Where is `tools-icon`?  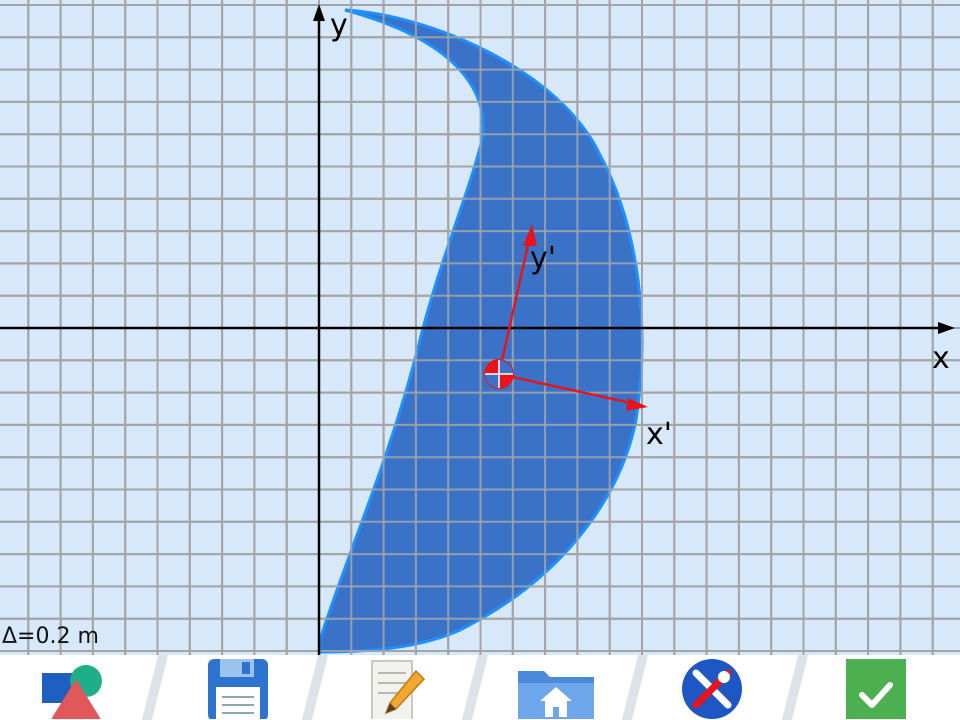
tools-icon is located at coordinates (712, 688).